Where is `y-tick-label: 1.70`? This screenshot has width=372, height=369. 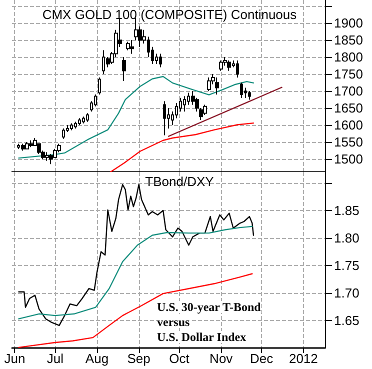 y-tick-label: 1.70 is located at coordinates (347, 293).